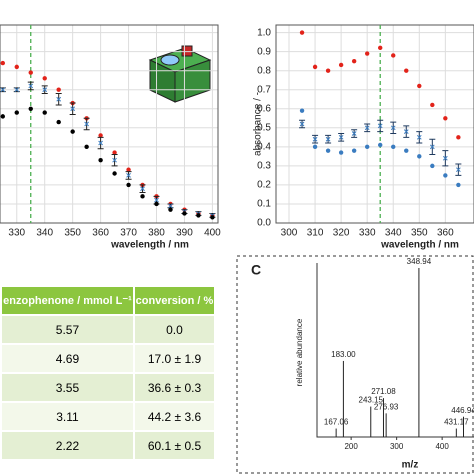 This screenshot has height=474, width=474. Describe the element at coordinates (393, 233) in the screenshot. I see `x-tick-label: 340` at that location.